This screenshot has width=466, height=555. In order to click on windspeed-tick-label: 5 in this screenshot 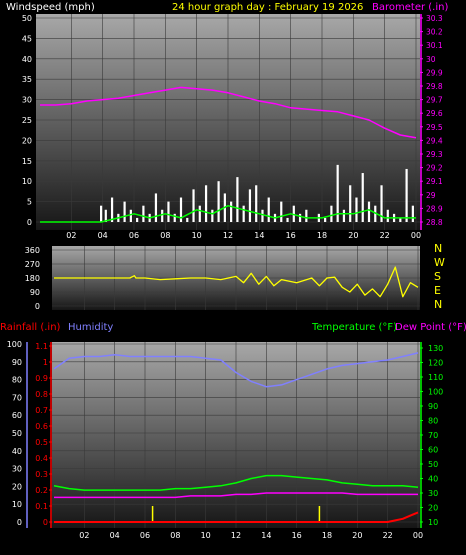, I will do `click(29, 202)`.